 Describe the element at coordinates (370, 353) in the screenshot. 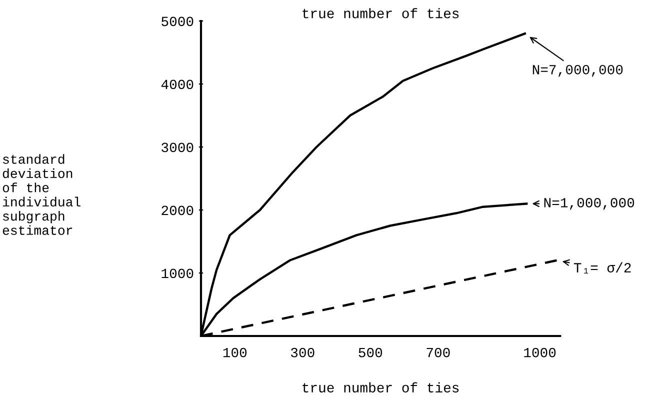

I see `x-tick-label: 500` at that location.